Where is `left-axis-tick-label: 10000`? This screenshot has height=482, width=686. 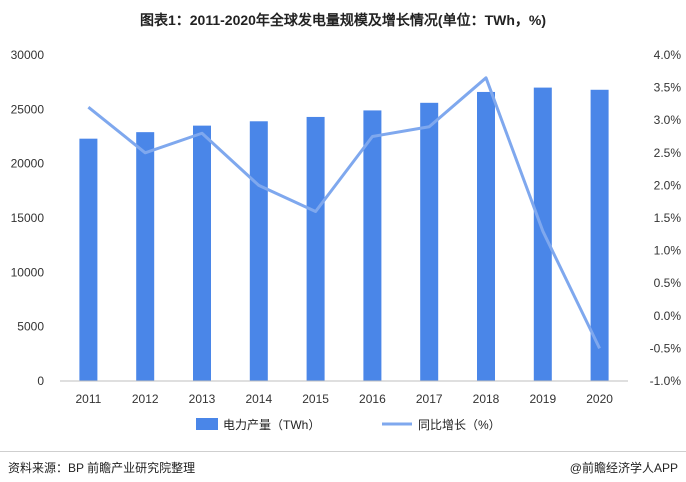 left-axis-tick-label: 10000 is located at coordinates (28, 272).